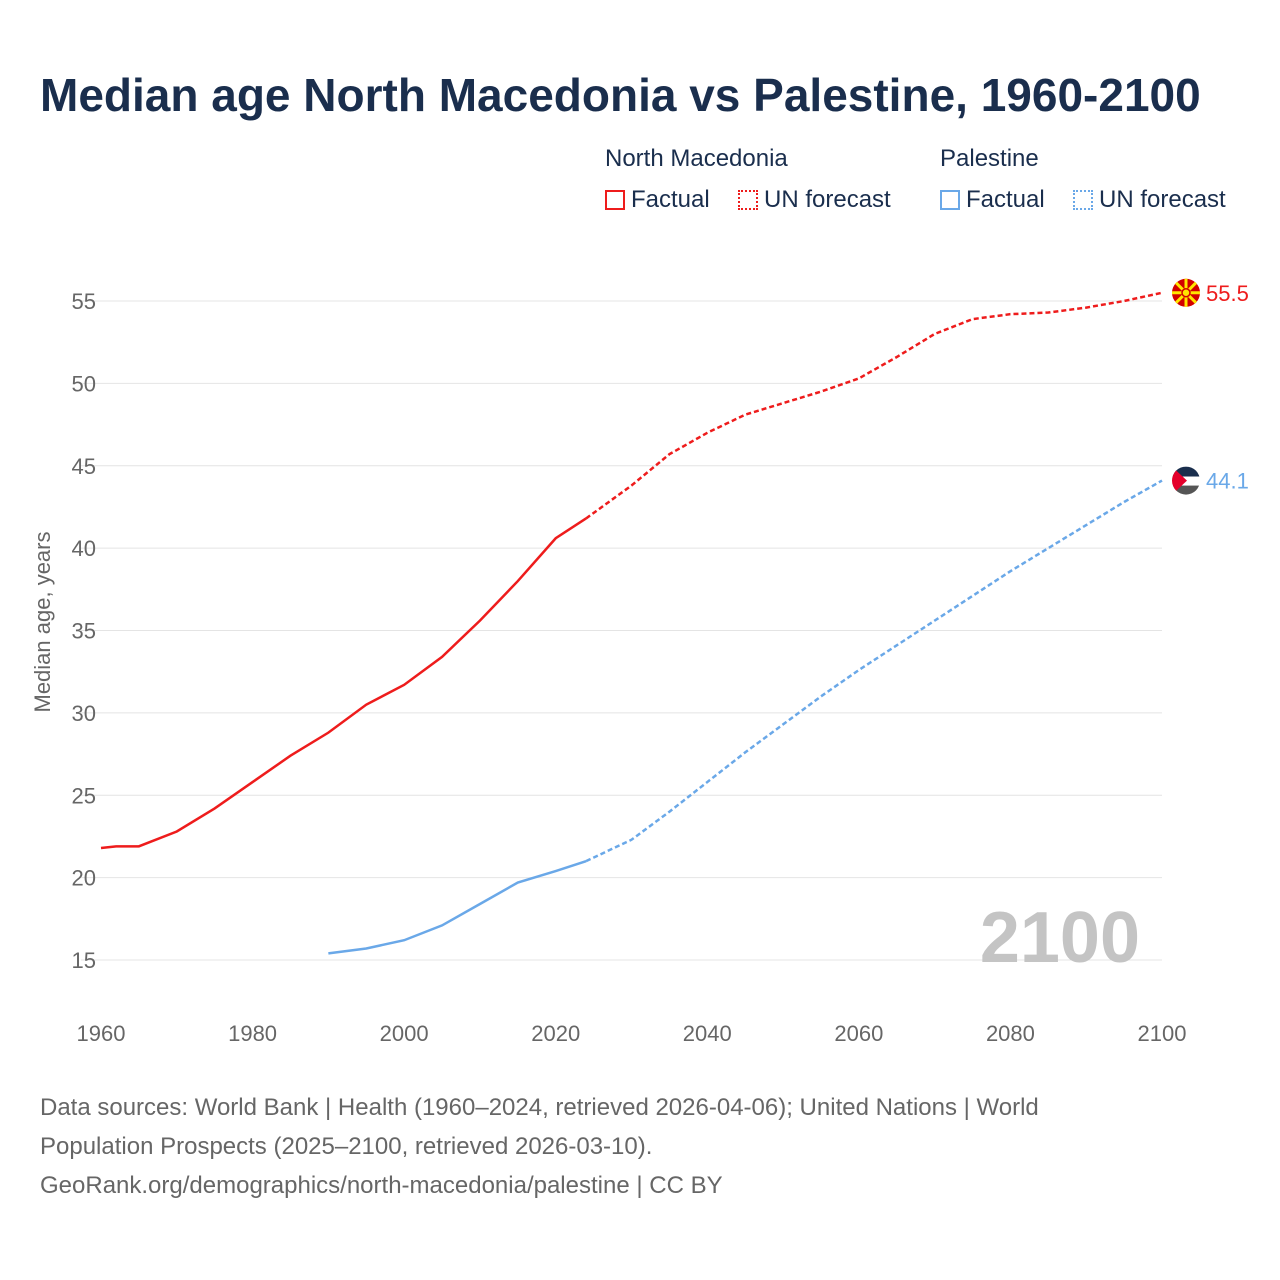 This screenshot has width=1280, height=1280. What do you see at coordinates (1162, 1033) in the screenshot?
I see `x-tick-label: 2100` at bounding box center [1162, 1033].